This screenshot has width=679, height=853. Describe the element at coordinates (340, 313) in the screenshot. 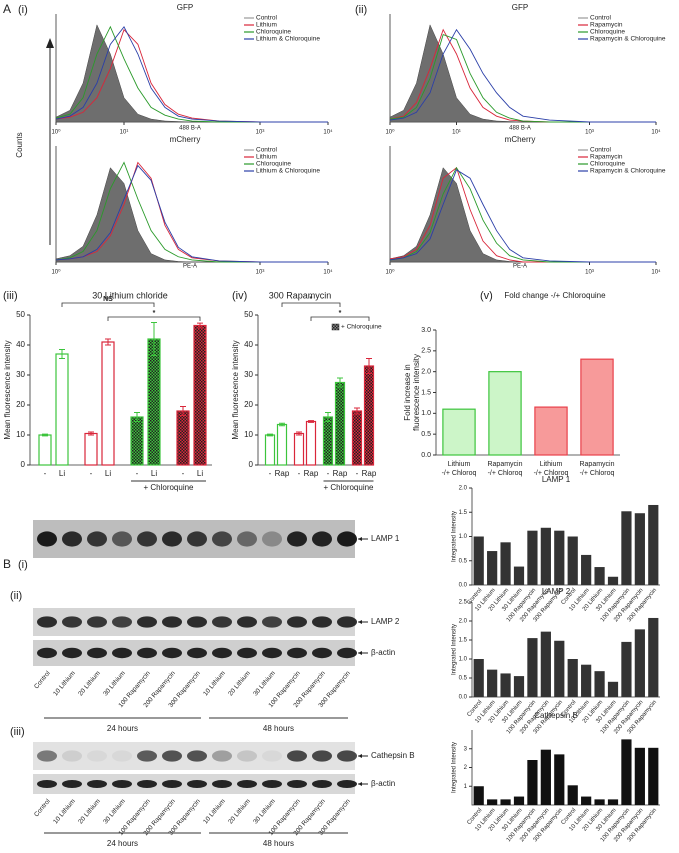

I see `annotation: *` at that location.